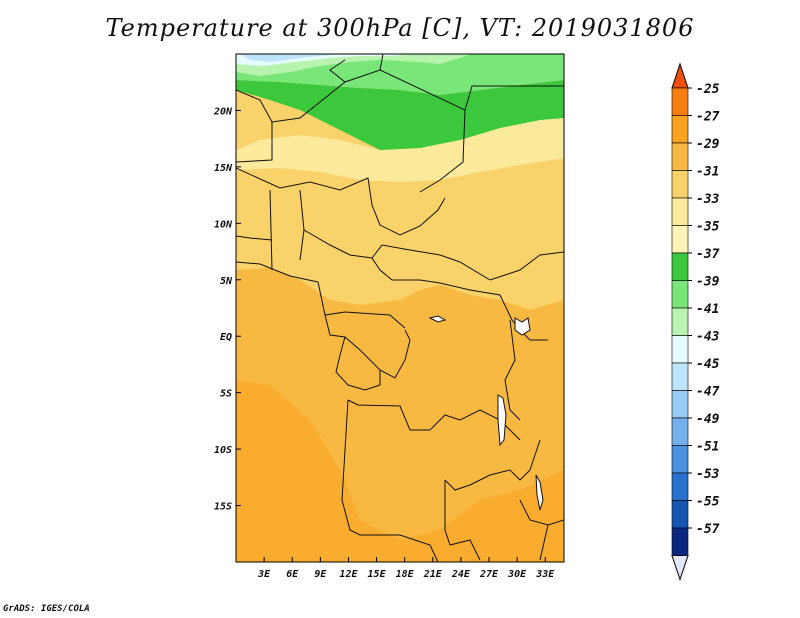  I want to click on x-tick-label: 15E, so click(377, 574).